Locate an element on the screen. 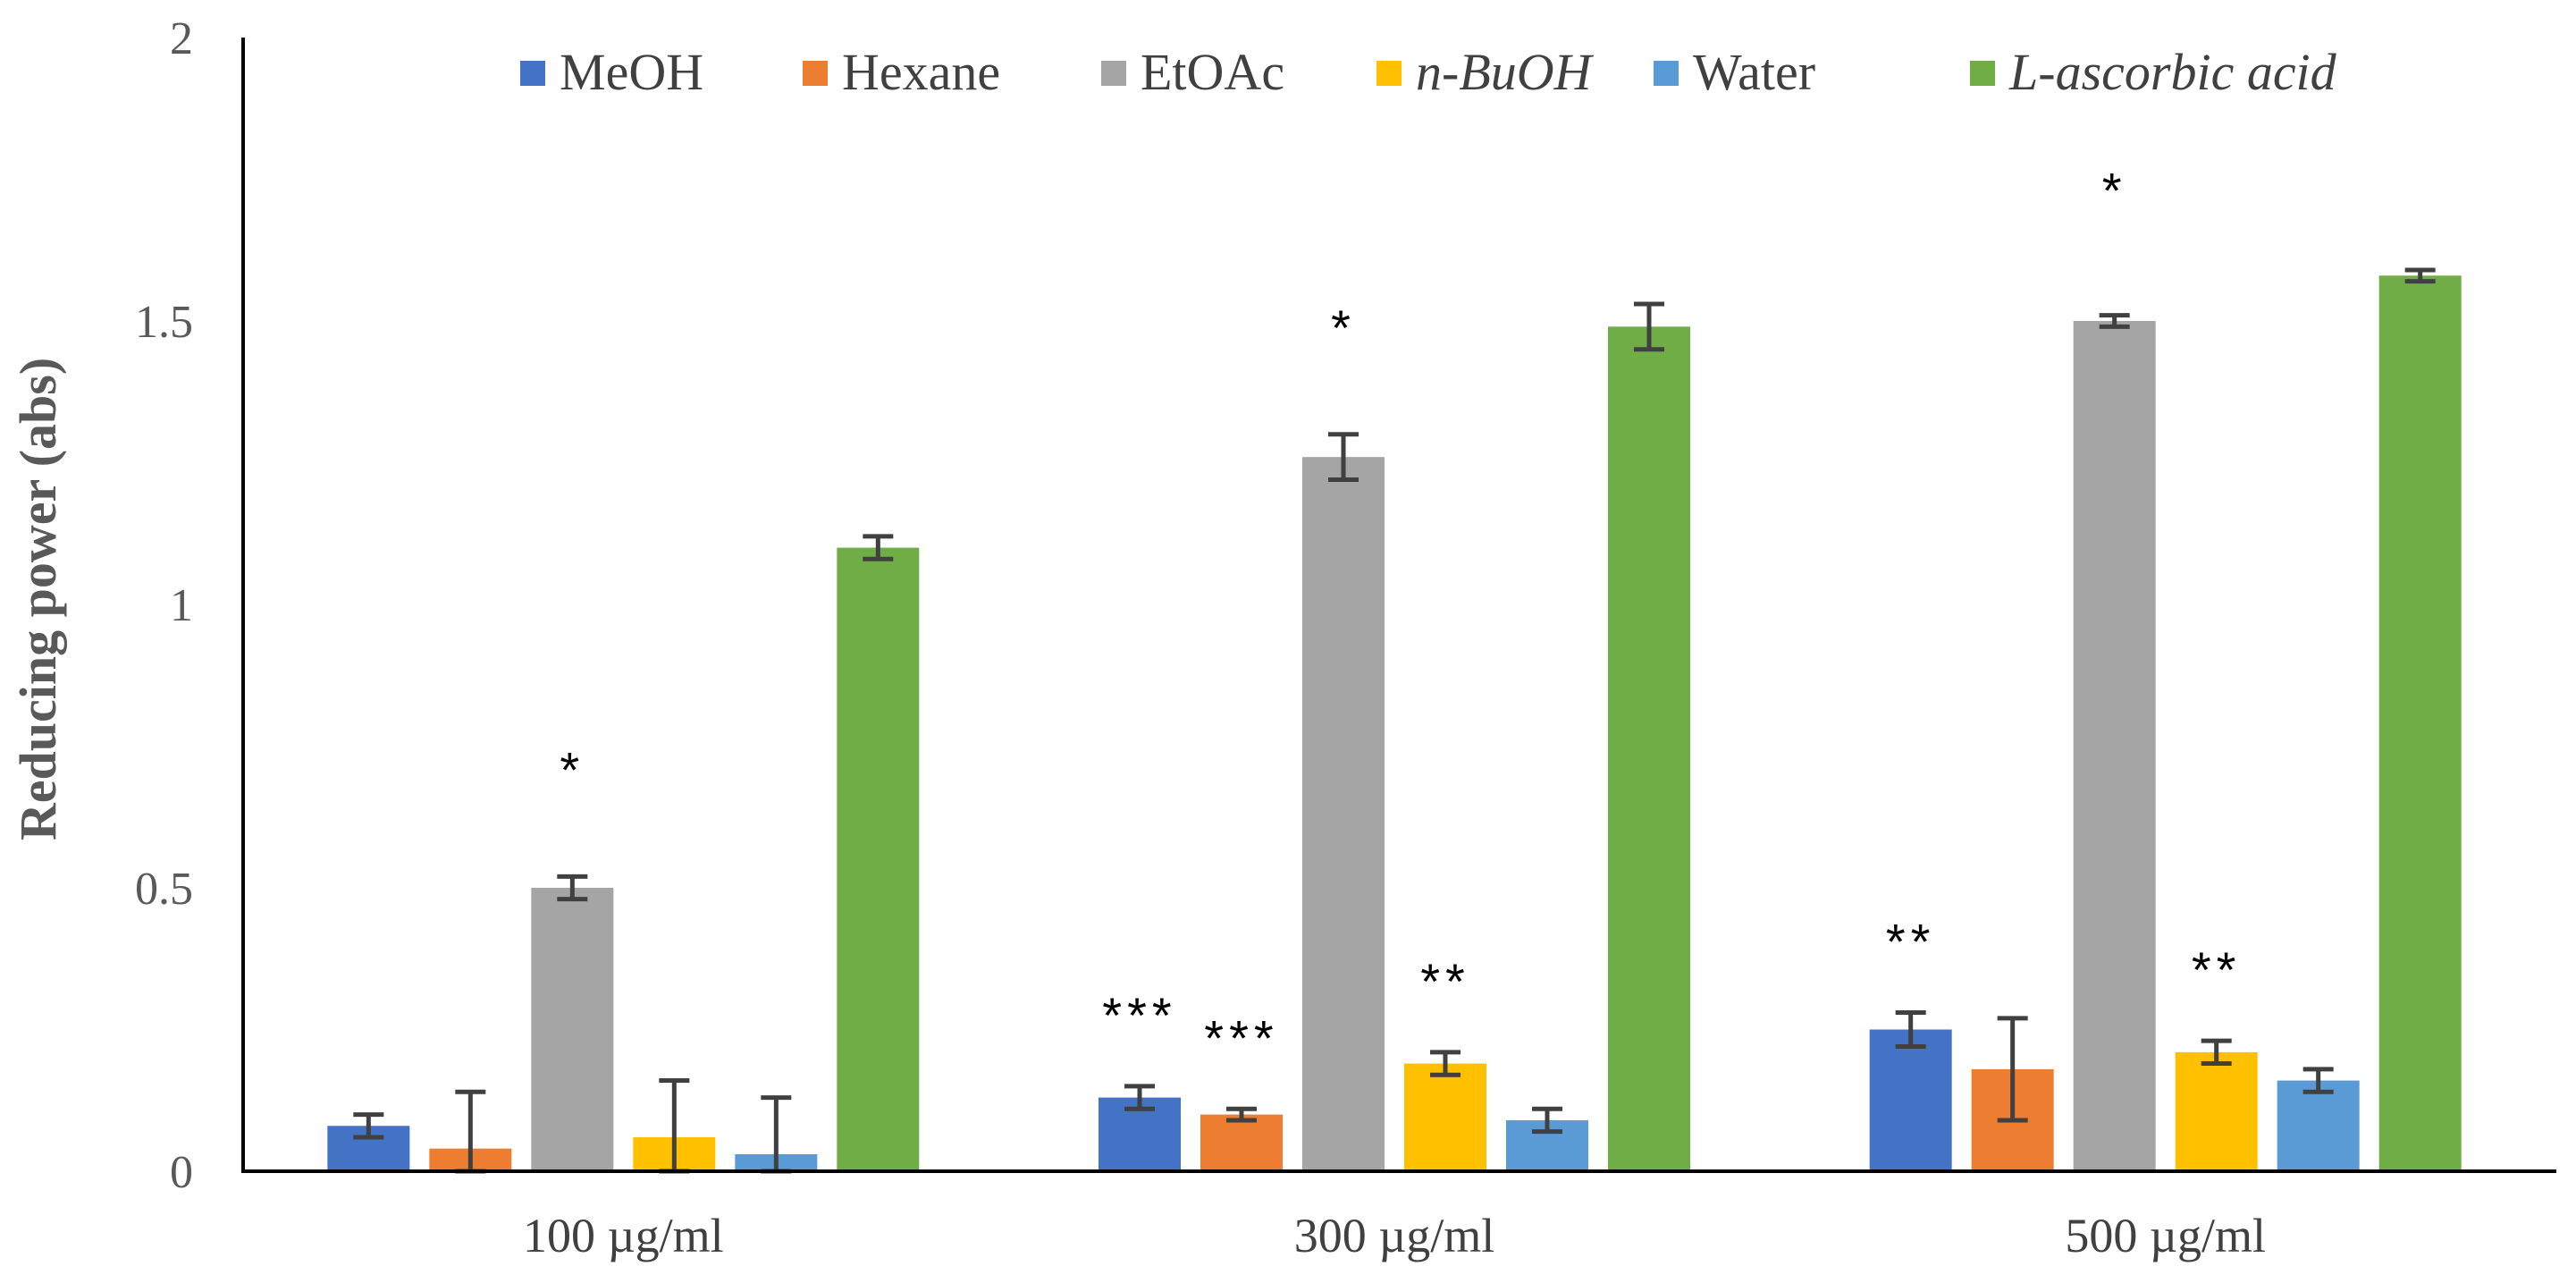 The image size is (2576, 1283). legend-item: MeOH is located at coordinates (612, 72).